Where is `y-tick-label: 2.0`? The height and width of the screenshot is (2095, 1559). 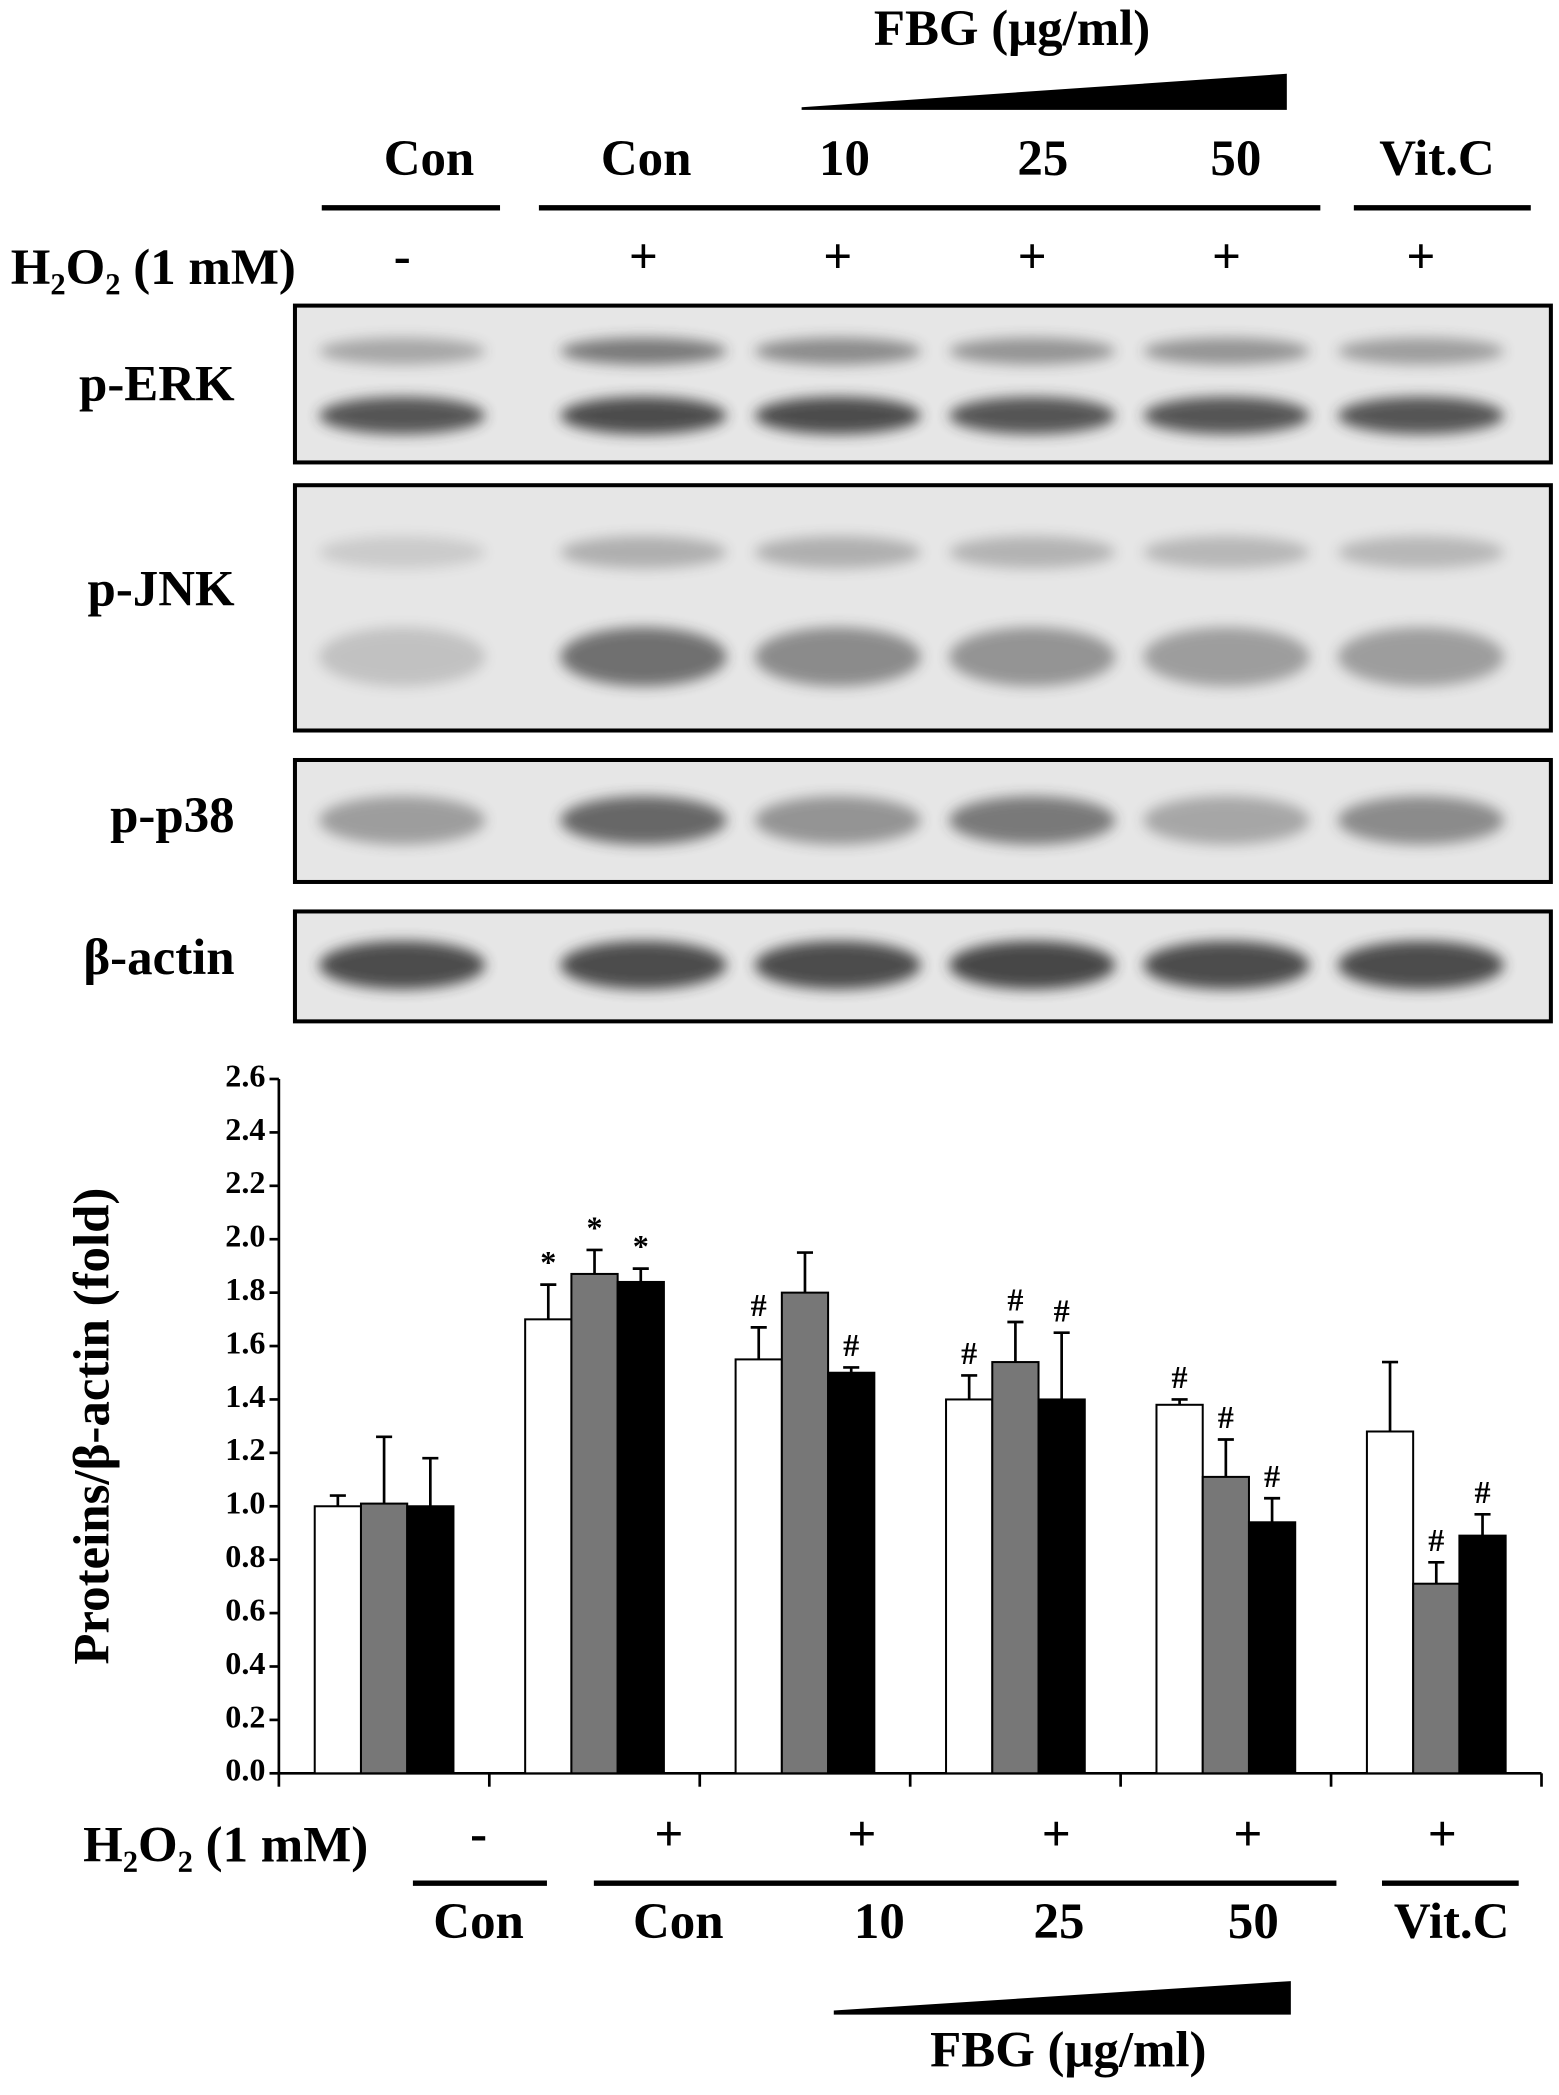
y-tick-label: 2.0 is located at coordinates (245, 1236).